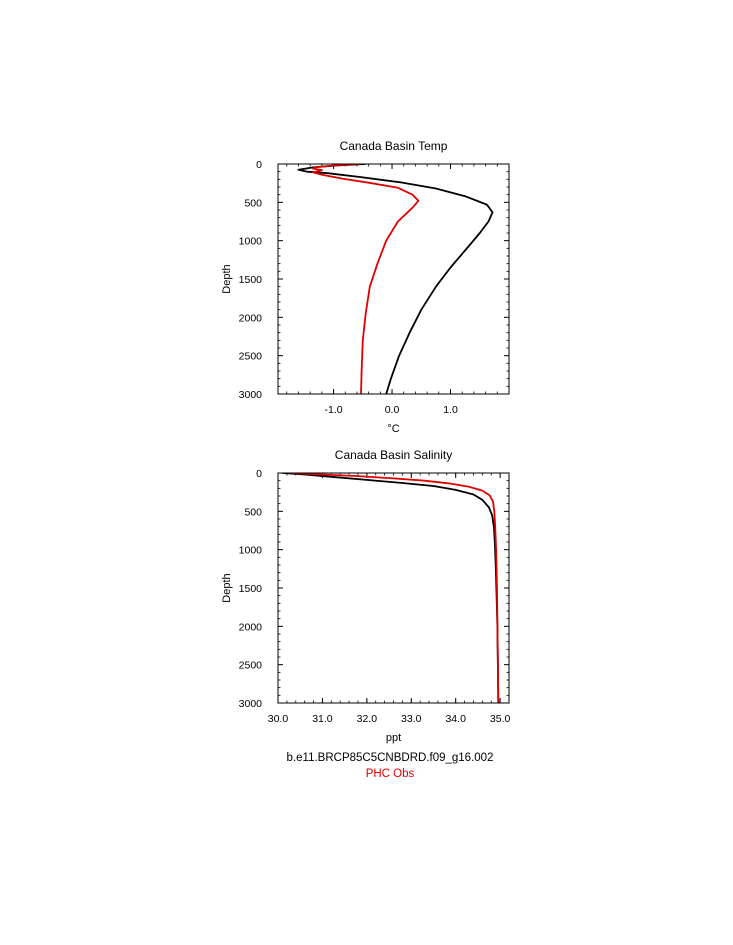 The height and width of the screenshot is (945, 733). I want to click on x-tick-label: 33.0, so click(411, 719).